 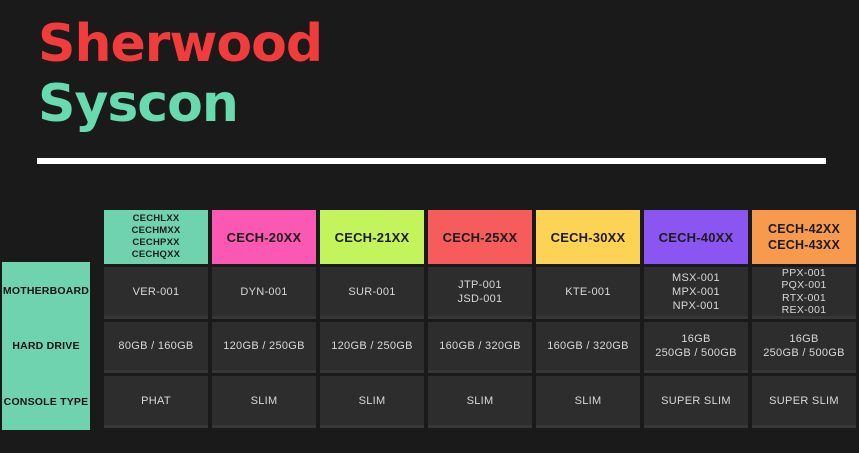 I want to click on cech-40xx-console-type-cell: SUPER SLIM, so click(x=696, y=402).